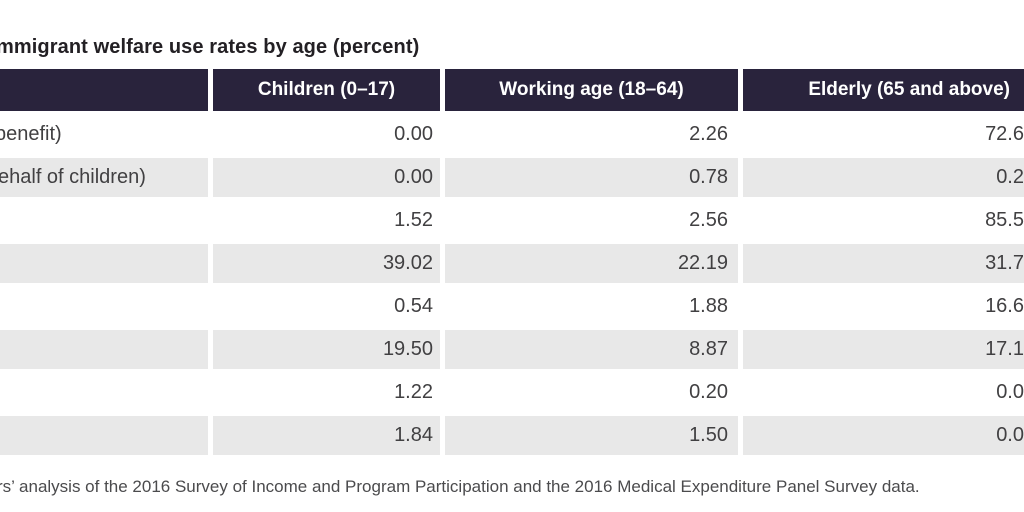 The width and height of the screenshot is (1024, 512). I want to click on cell-elderly: 72.6, so click(1004, 134).